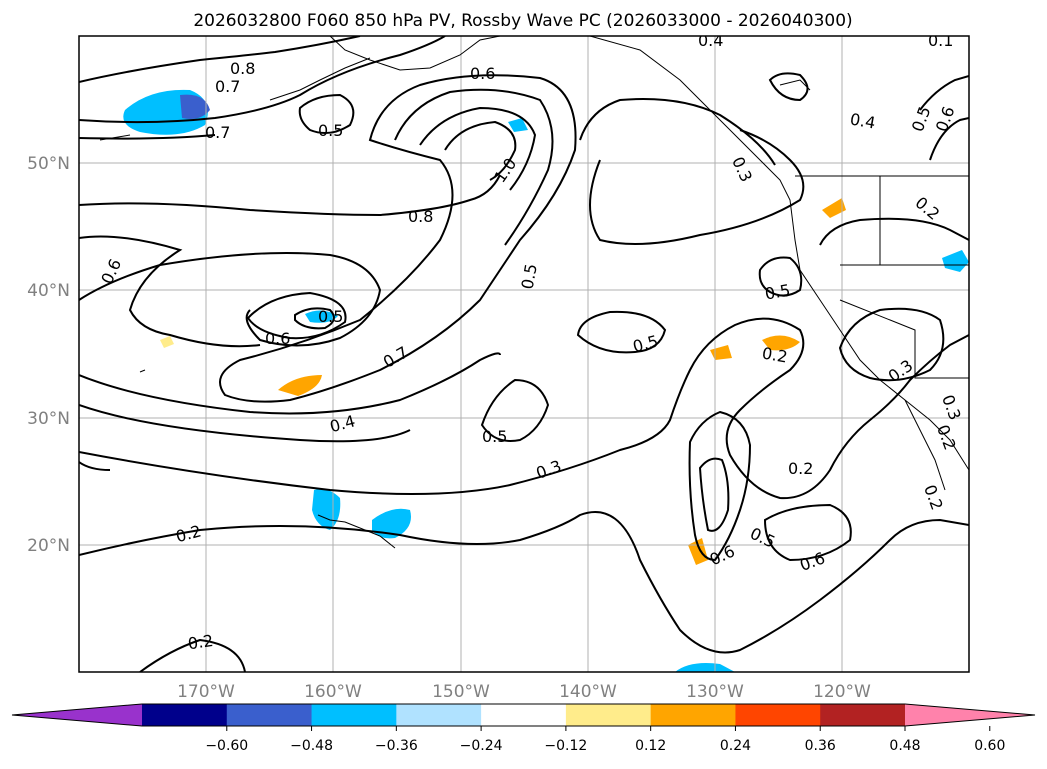 The image size is (1047, 769). I want to click on colorbar-outline, so click(523, 715).